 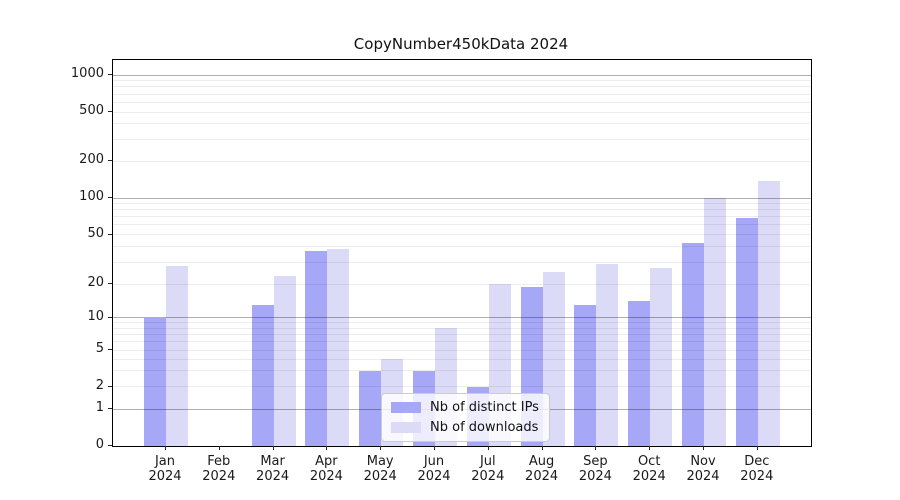 What do you see at coordinates (488, 469) in the screenshot?
I see `x-tick-label-jul: Jul 2024` at bounding box center [488, 469].